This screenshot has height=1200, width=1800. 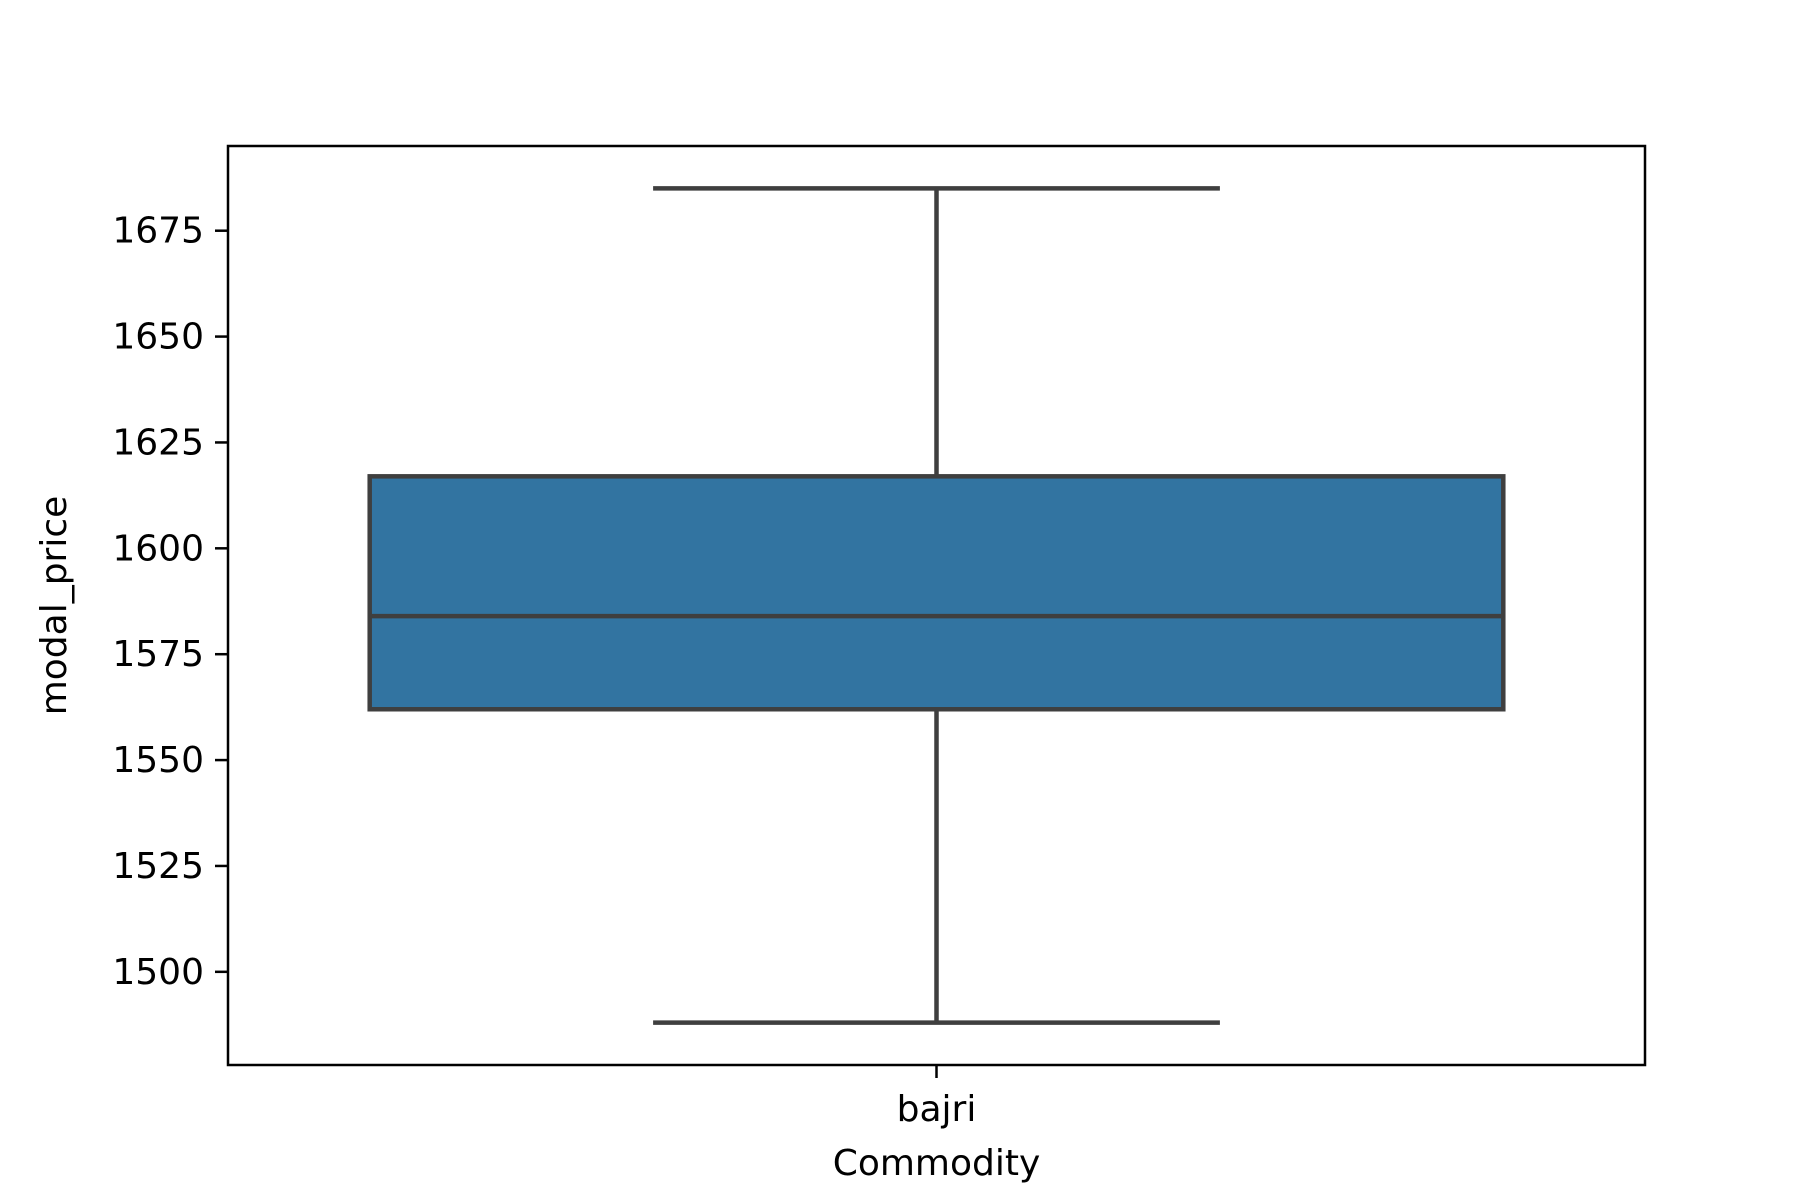 What do you see at coordinates (158, 866) in the screenshot?
I see `y-tick-label: 1525` at bounding box center [158, 866].